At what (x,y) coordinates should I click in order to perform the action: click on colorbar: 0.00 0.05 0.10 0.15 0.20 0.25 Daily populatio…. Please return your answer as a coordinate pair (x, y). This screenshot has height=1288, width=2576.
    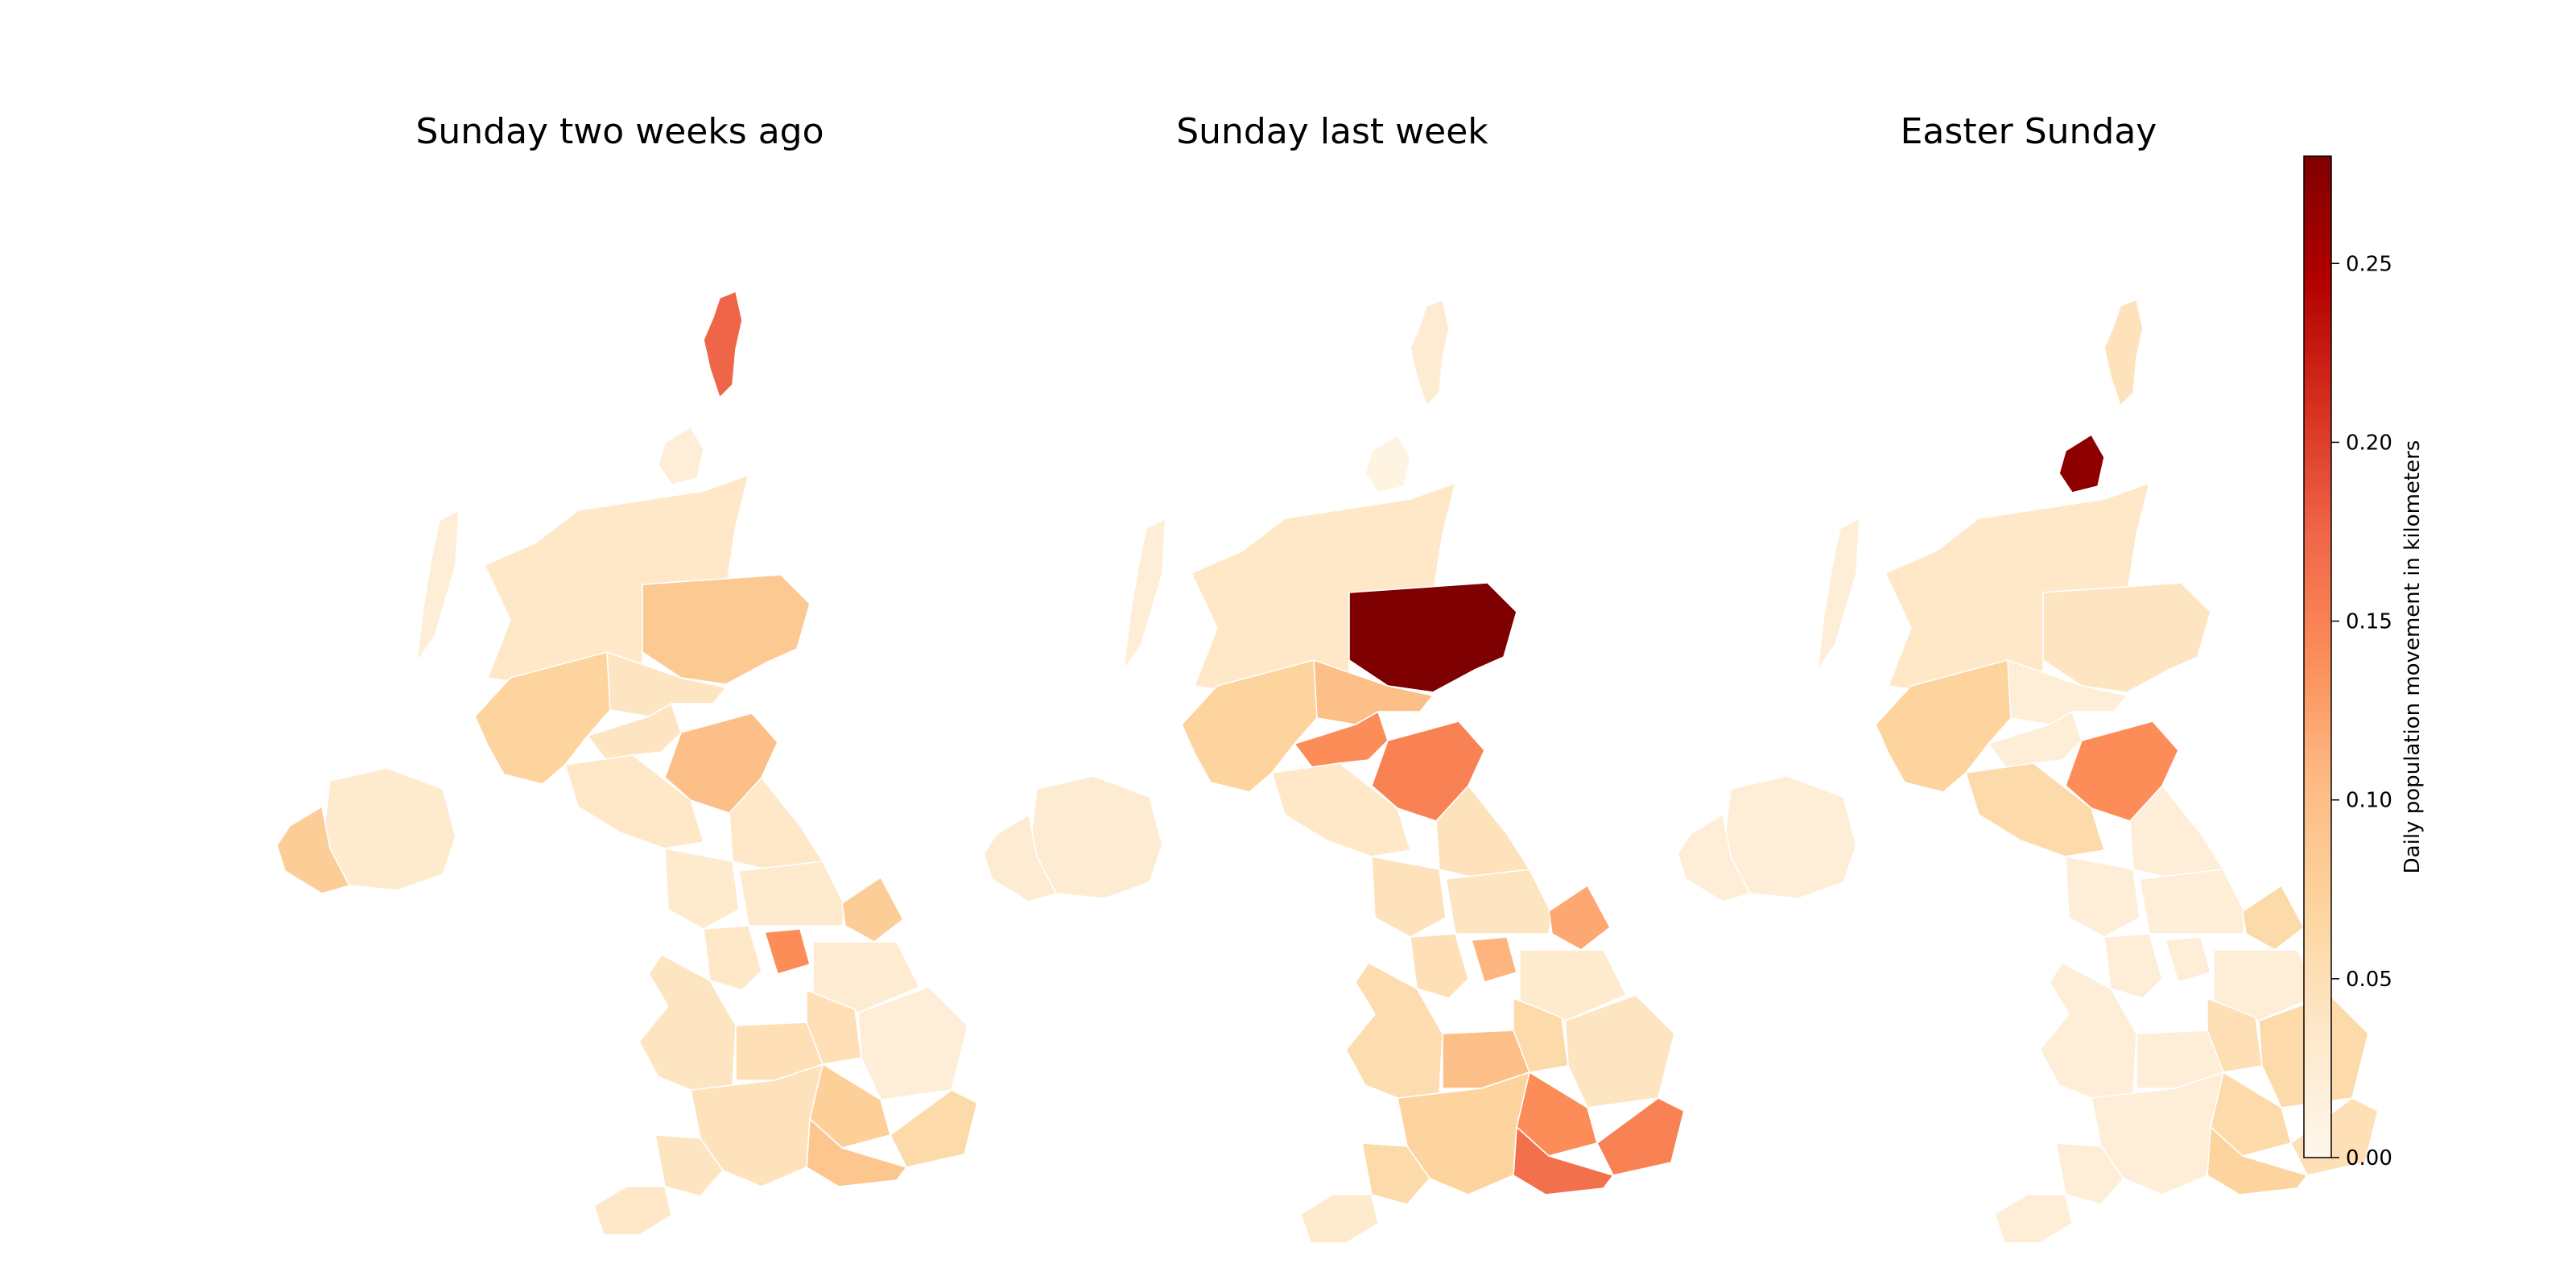
    Looking at the image, I should click on (2364, 662).